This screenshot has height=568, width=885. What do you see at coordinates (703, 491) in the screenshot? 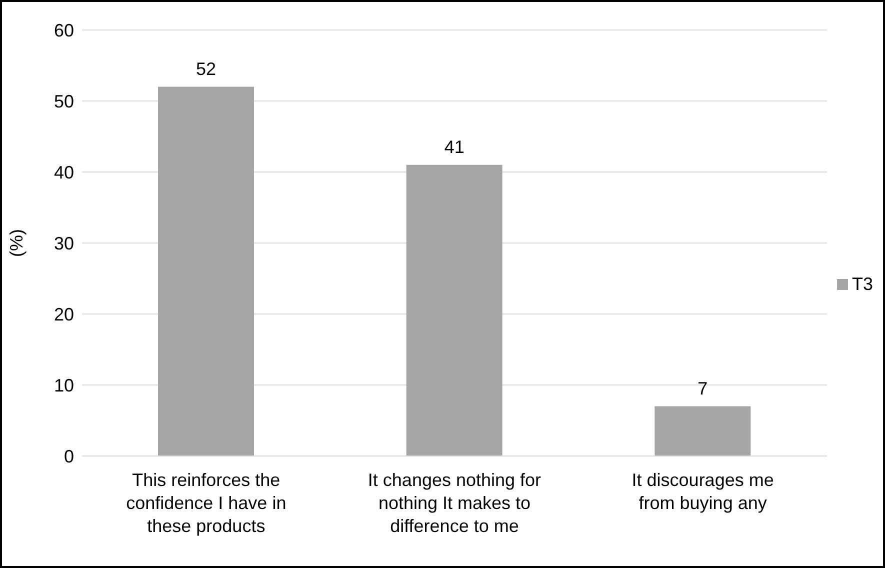
I see `x-tick-label: It discourages me from buying any` at bounding box center [703, 491].